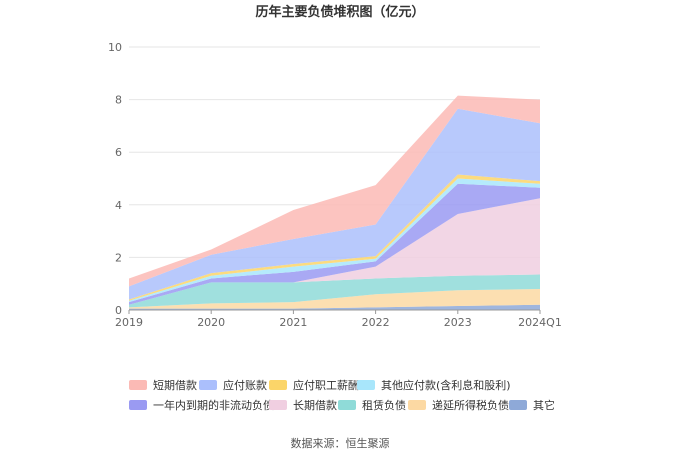 The height and width of the screenshot is (464, 680). Describe the element at coordinates (458, 322) in the screenshot. I see `x-tick-label: 2023` at that location.